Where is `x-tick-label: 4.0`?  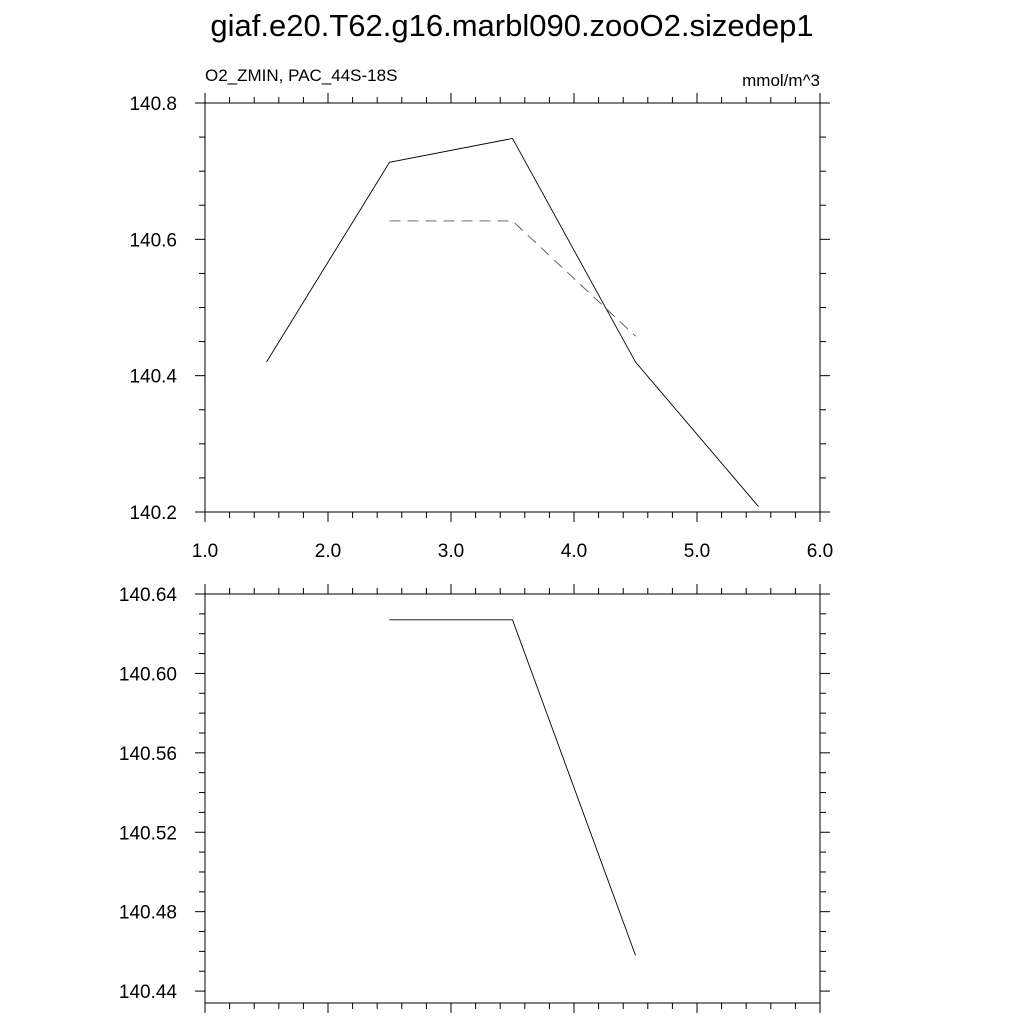 x-tick-label: 4.0 is located at coordinates (574, 551).